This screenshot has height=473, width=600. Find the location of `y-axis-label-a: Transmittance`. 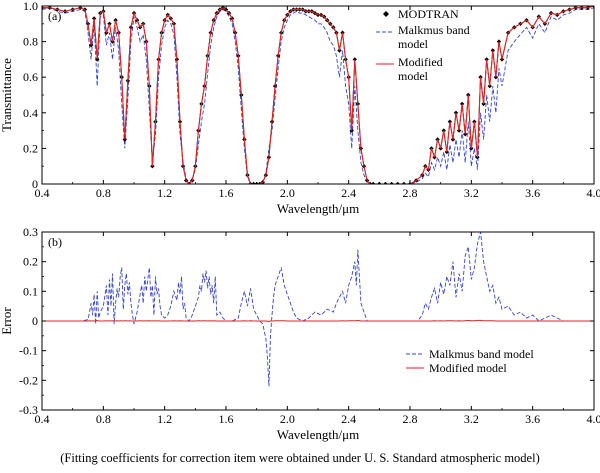

y-axis-label-a: Transmittance is located at coordinates (7, 95).